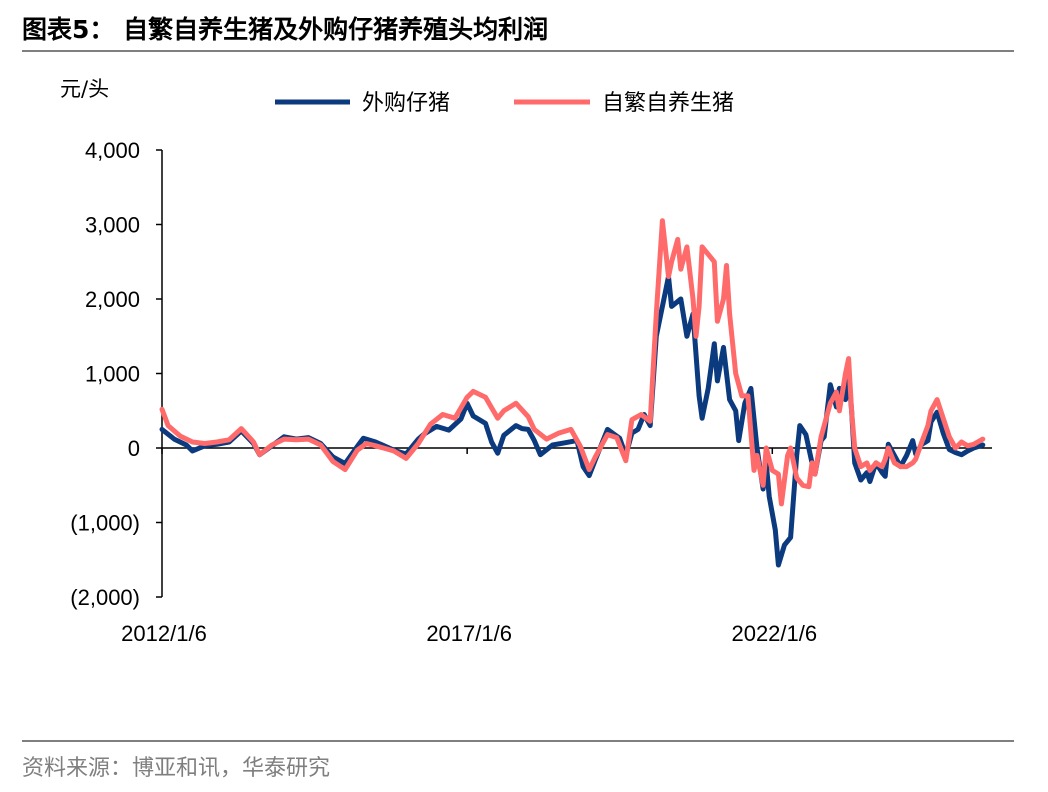  Describe the element at coordinates (105, 597) in the screenshot. I see `y-tick-label: (2,000)` at that location.